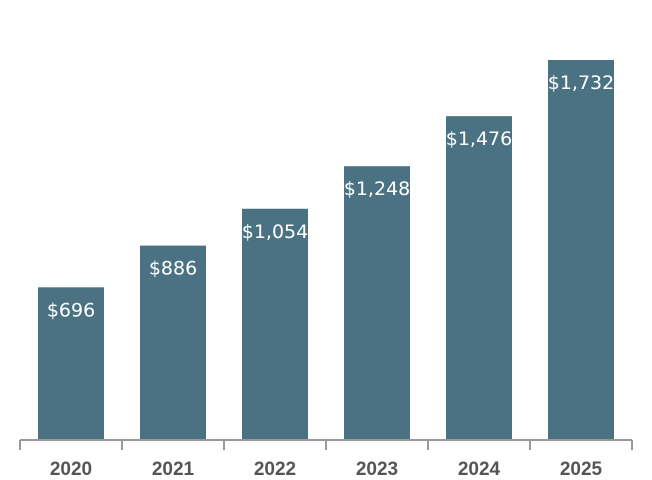 This screenshot has height=480, width=652. I want to click on value-label-2024: $1,476, so click(479, 139).